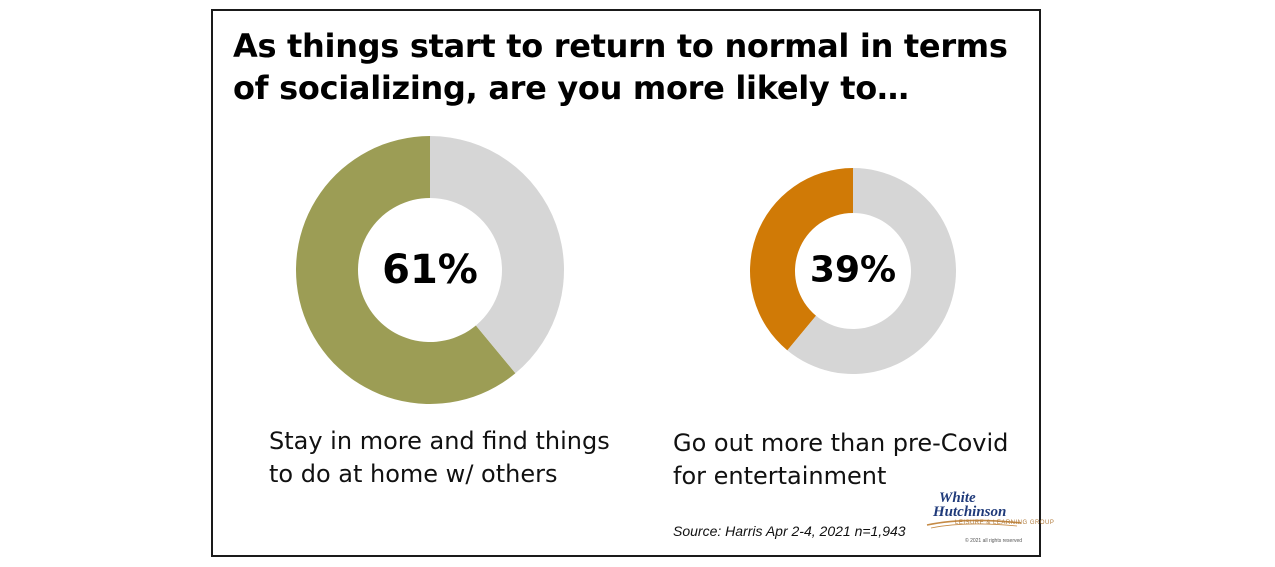 Image resolution: width=1275 pixels, height=567 pixels. Describe the element at coordinates (1005, 523) in the screenshot. I see `logo-tagline: LEISURE & LEARNING GROUP` at that location.